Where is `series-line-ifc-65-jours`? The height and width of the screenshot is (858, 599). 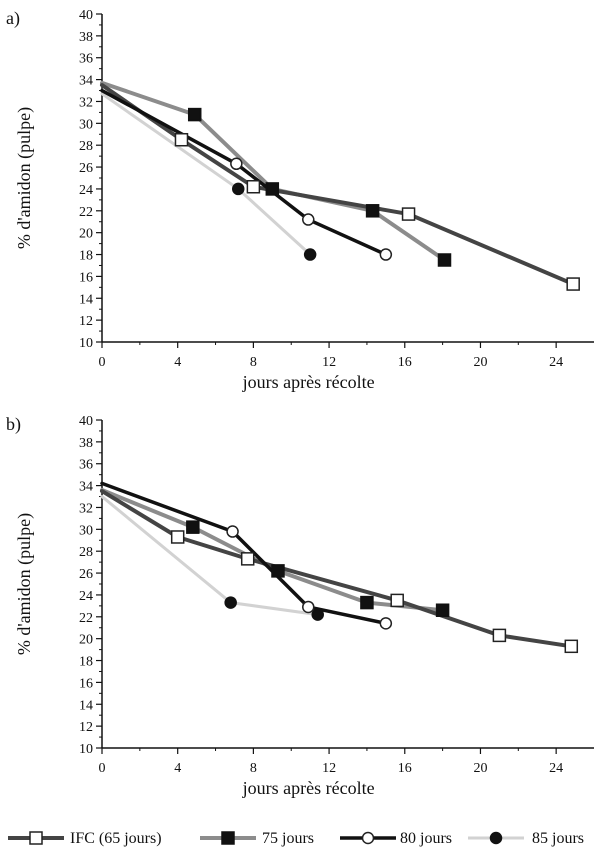
series-line-ifc-65-jours is located at coordinates (337, 569).